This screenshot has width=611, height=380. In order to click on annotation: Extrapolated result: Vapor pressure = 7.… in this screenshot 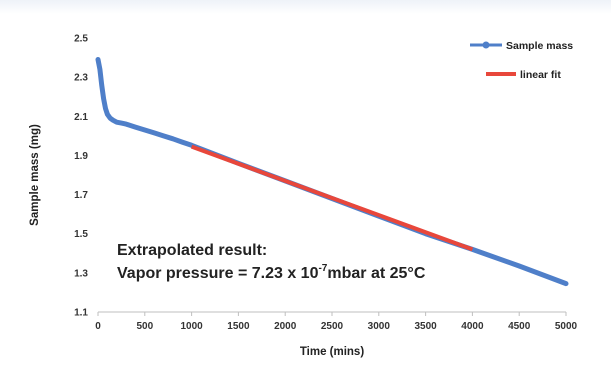, I will do `click(271, 262)`.